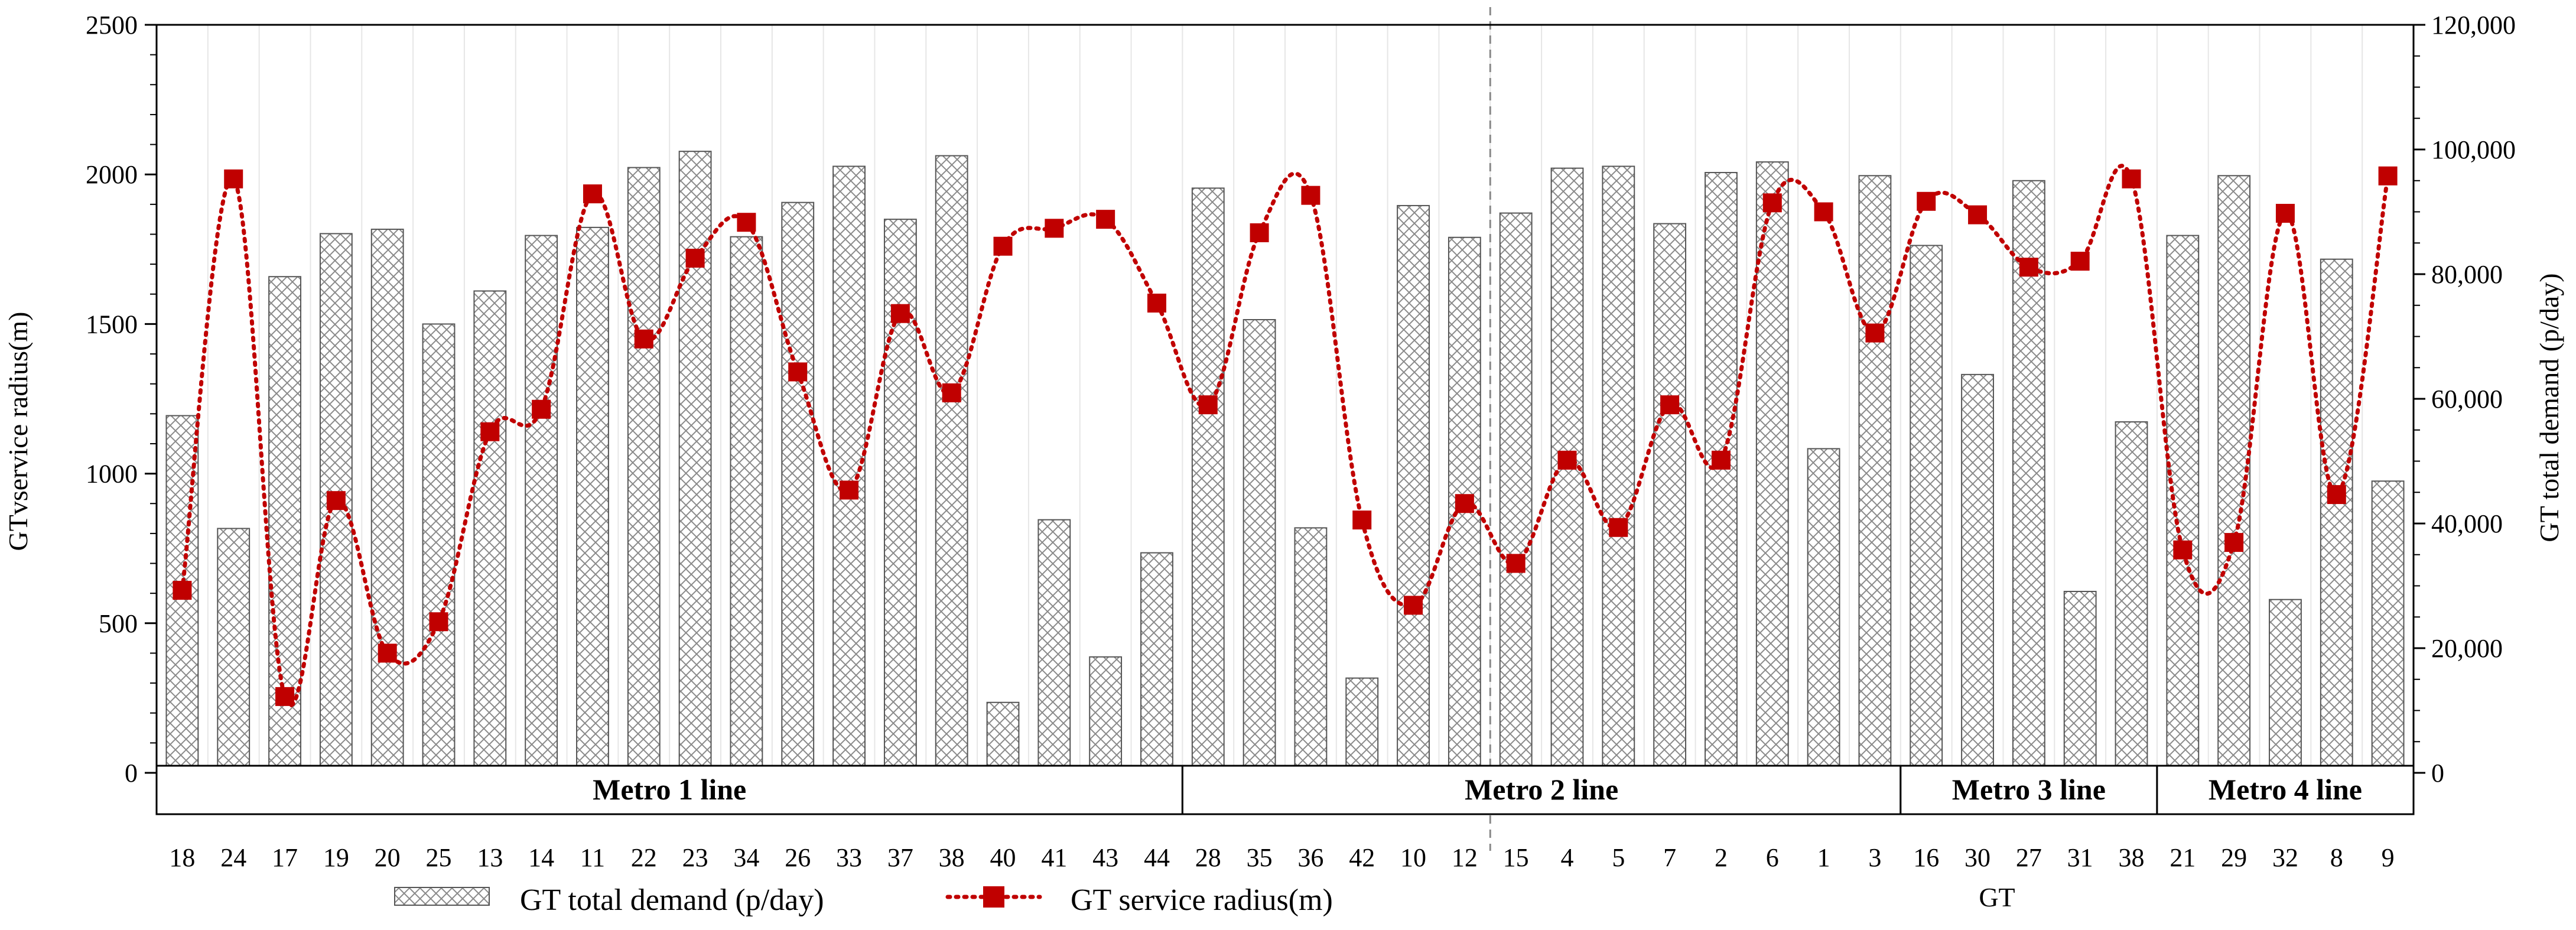  I want to click on x-category-label: 27, so click(2029, 857).